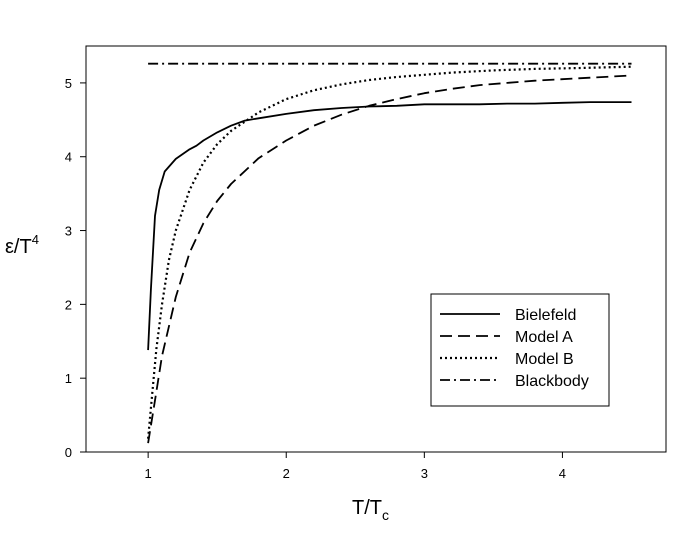 The height and width of the screenshot is (533, 692). Describe the element at coordinates (367, 508) in the screenshot. I see `x-axis-title-main: T/T` at that location.